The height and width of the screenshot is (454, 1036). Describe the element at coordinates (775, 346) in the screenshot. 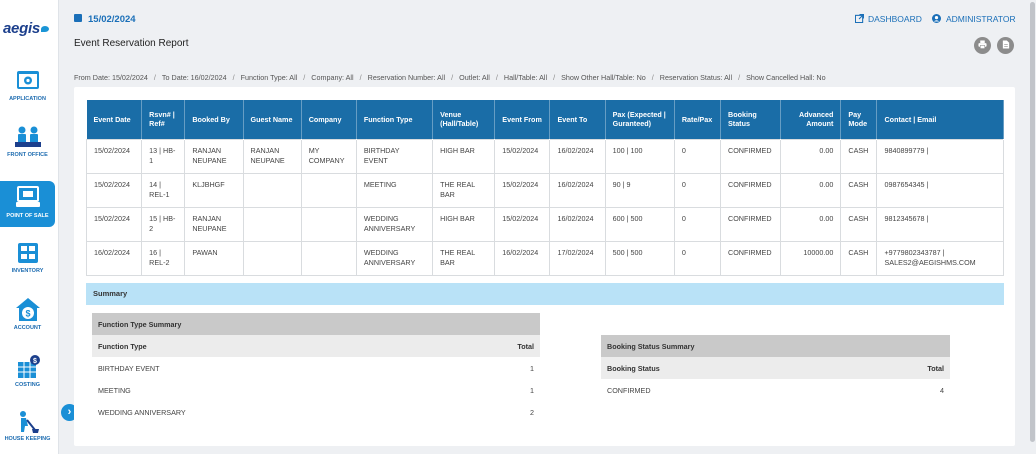

I see `booking-status-summary-caption: Booking Status Summary` at that location.